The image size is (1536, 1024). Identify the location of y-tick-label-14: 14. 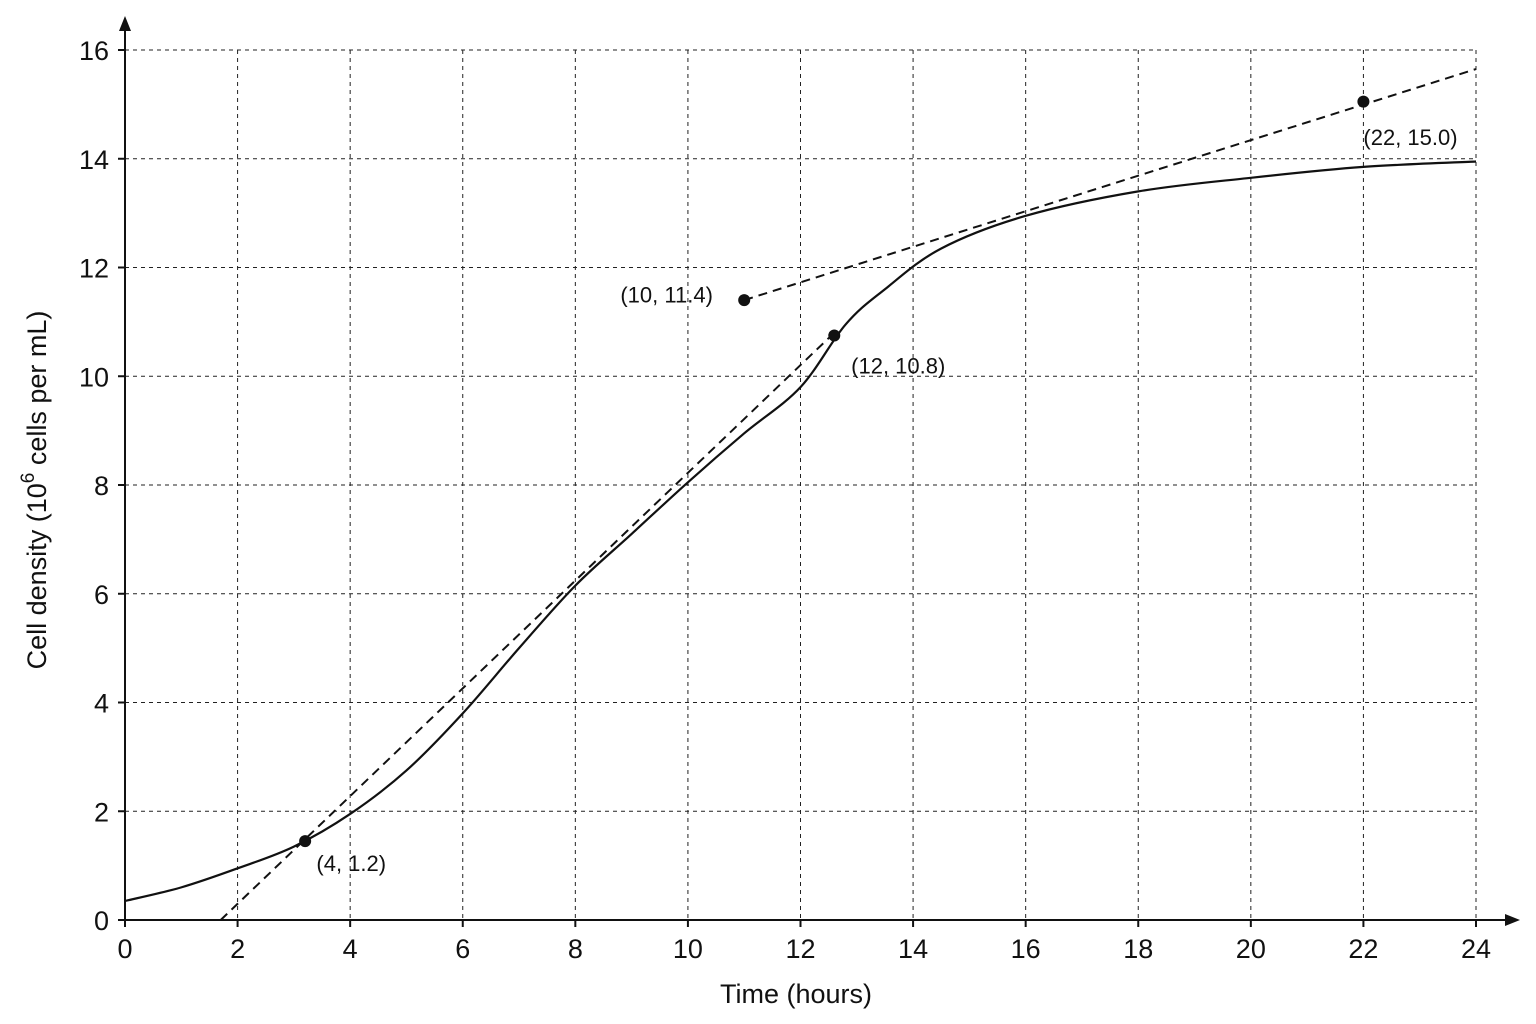
(94, 160).